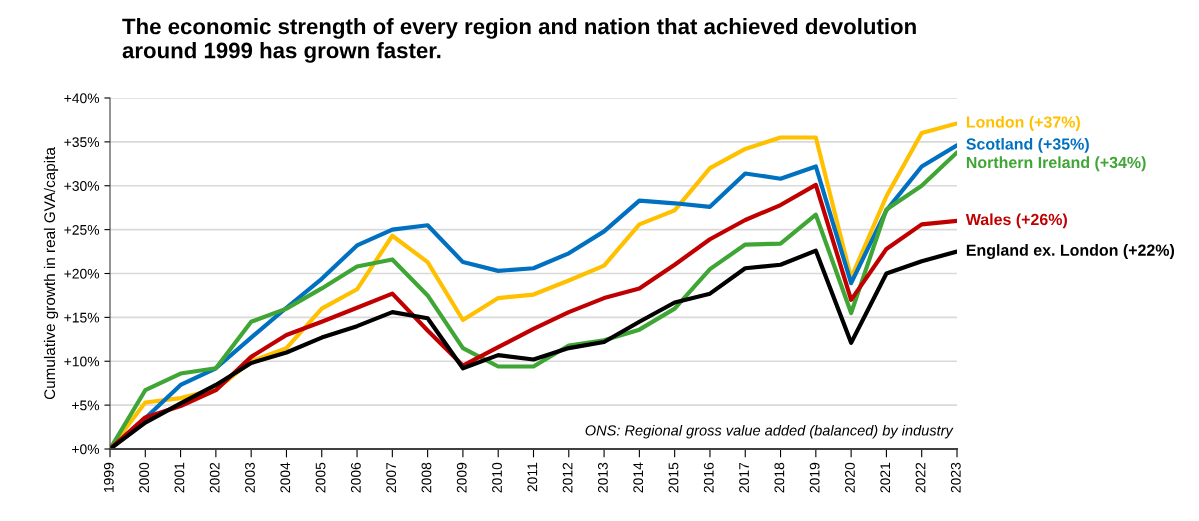 This screenshot has width=1199, height=521. What do you see at coordinates (814, 477) in the screenshot?
I see `x-tick-label: 2019` at bounding box center [814, 477].